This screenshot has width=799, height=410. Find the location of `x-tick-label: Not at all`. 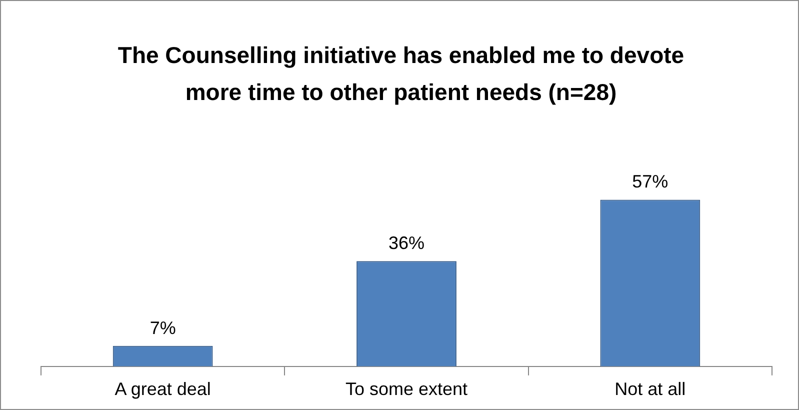

x-tick-label: Not at all is located at coordinates (650, 389).